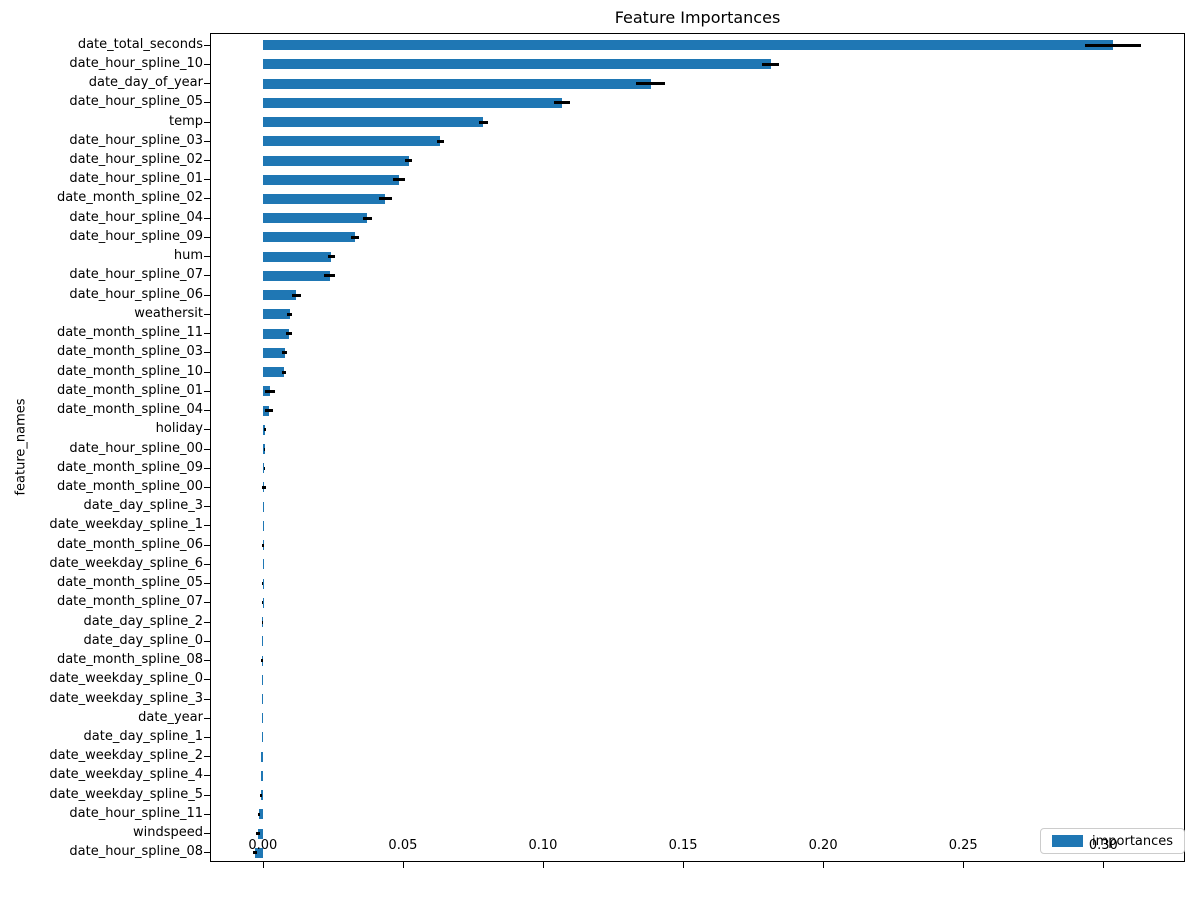 This screenshot has height=900, width=1200. What do you see at coordinates (126, 563) in the screenshot?
I see `y-tick-label: date_weekday_spline_6` at bounding box center [126, 563].